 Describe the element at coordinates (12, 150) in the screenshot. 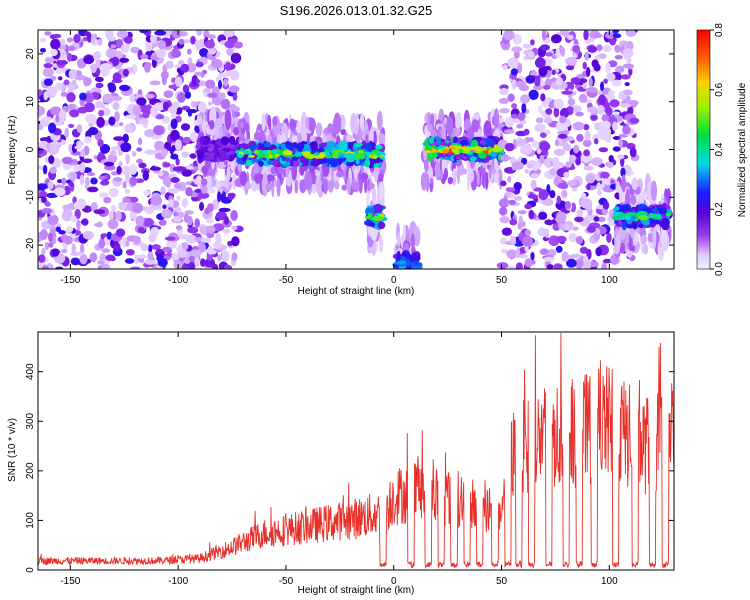

I see `spectrogram-ylabel: Frequency (Hz)` at that location.